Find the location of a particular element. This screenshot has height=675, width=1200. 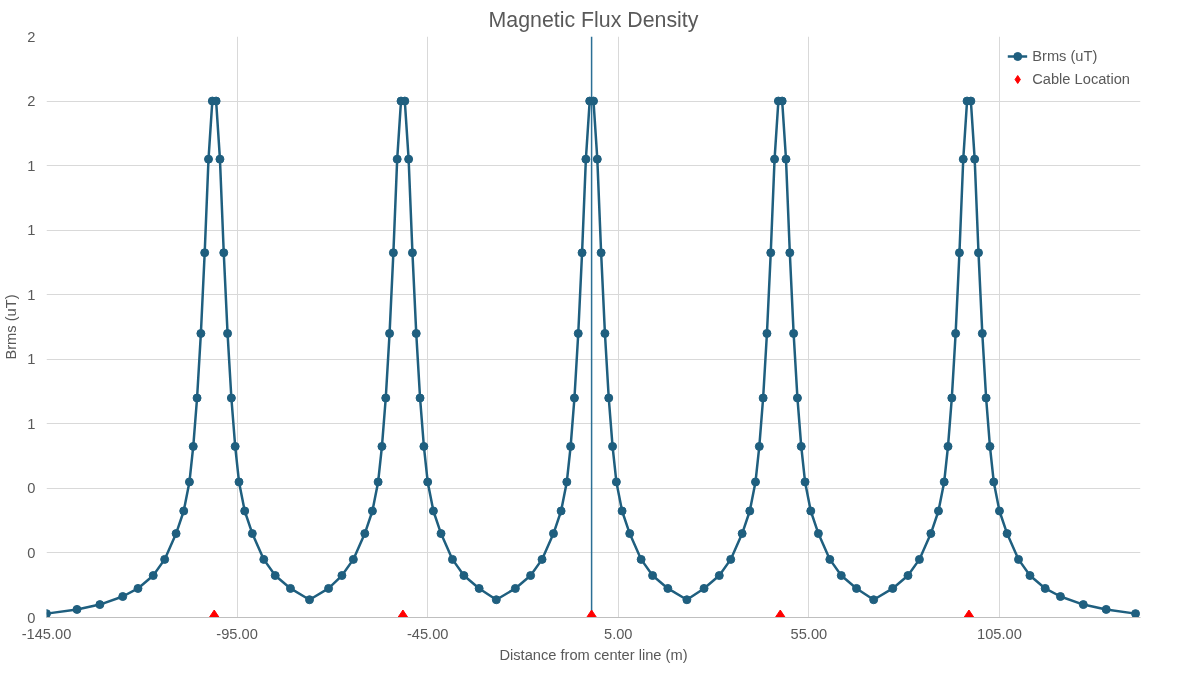

x-tick-label: -145.00 is located at coordinates (46, 633).